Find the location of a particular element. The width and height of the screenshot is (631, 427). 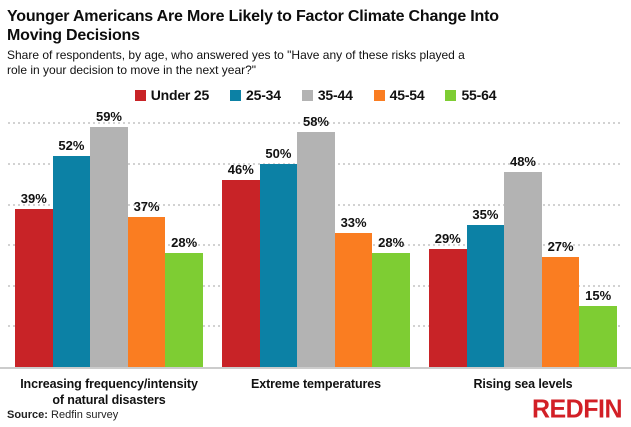

source-label: Source: is located at coordinates (27, 415).